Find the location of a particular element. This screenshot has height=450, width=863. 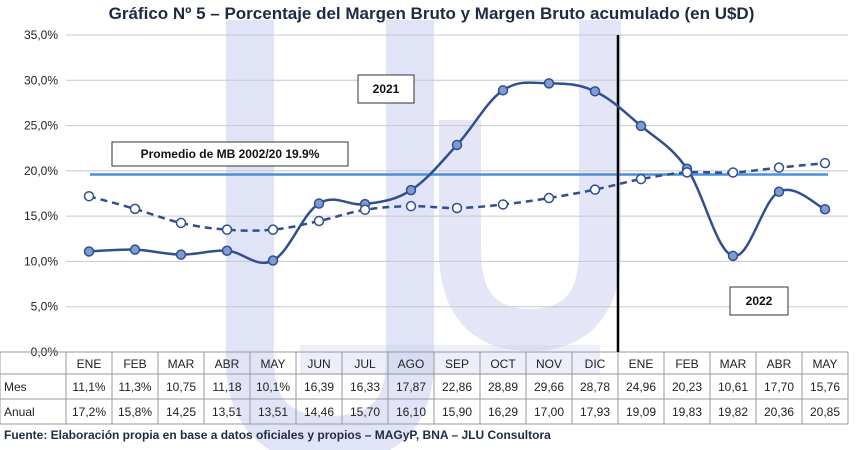

data-label: 15,76 is located at coordinates (825, 387).